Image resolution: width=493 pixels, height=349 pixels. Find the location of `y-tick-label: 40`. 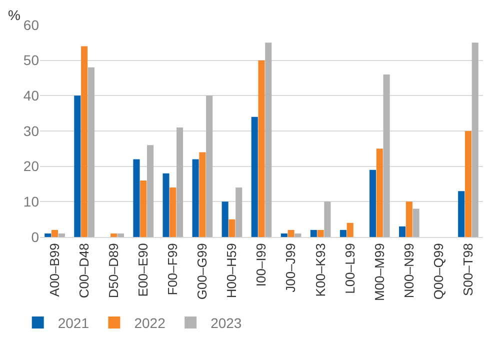

y-tick-label: 40 is located at coordinates (31, 96).